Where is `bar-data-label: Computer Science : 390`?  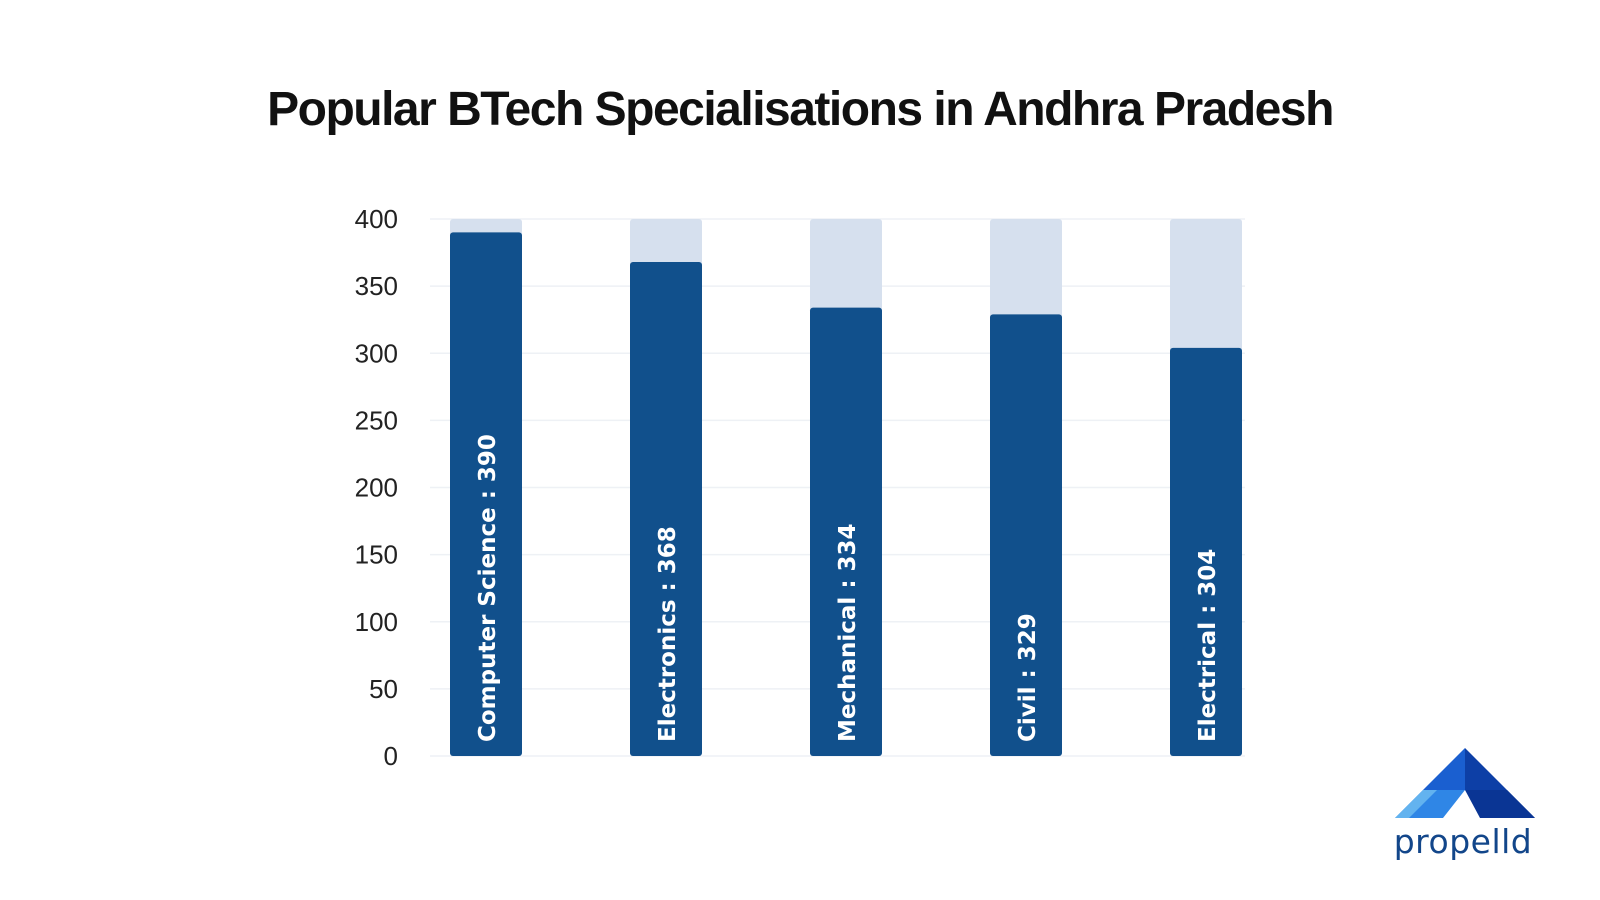 bar-data-label: Computer Science : 390 is located at coordinates (488, 588).